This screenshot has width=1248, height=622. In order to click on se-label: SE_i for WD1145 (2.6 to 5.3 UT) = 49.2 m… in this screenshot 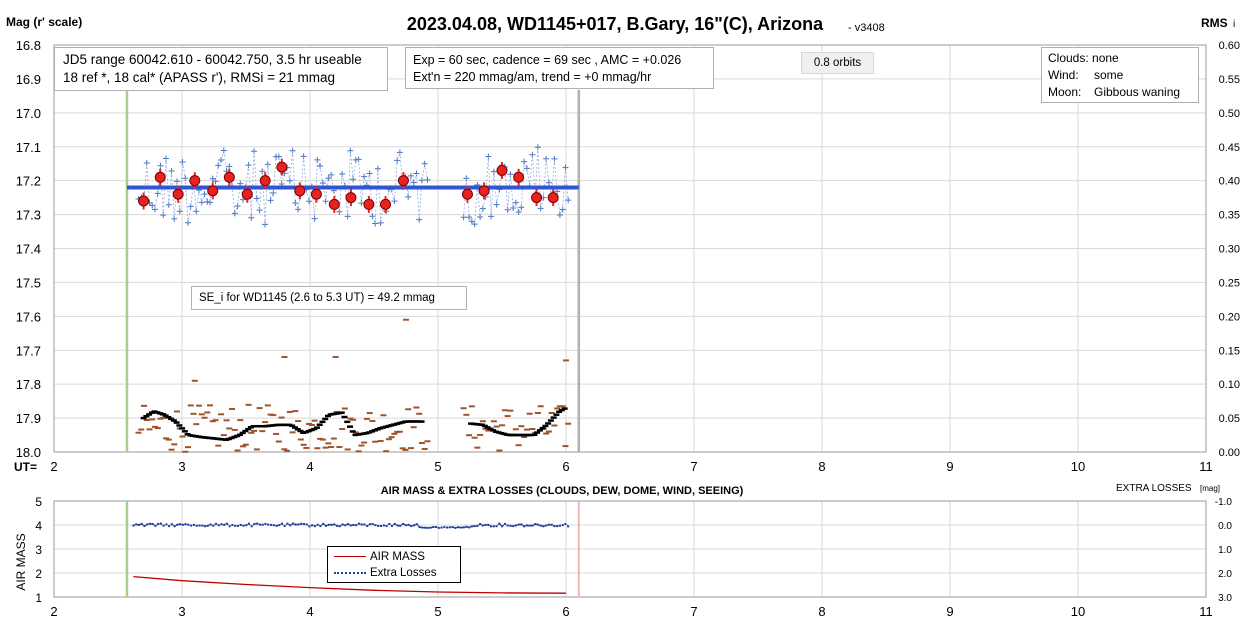, I will do `click(317, 298)`.